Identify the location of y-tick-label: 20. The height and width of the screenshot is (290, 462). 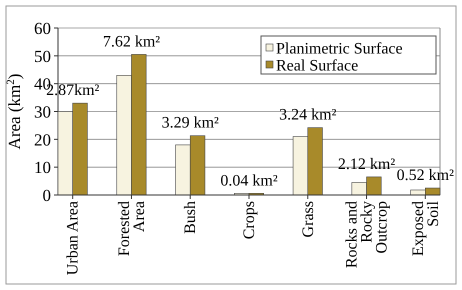
(42, 140).